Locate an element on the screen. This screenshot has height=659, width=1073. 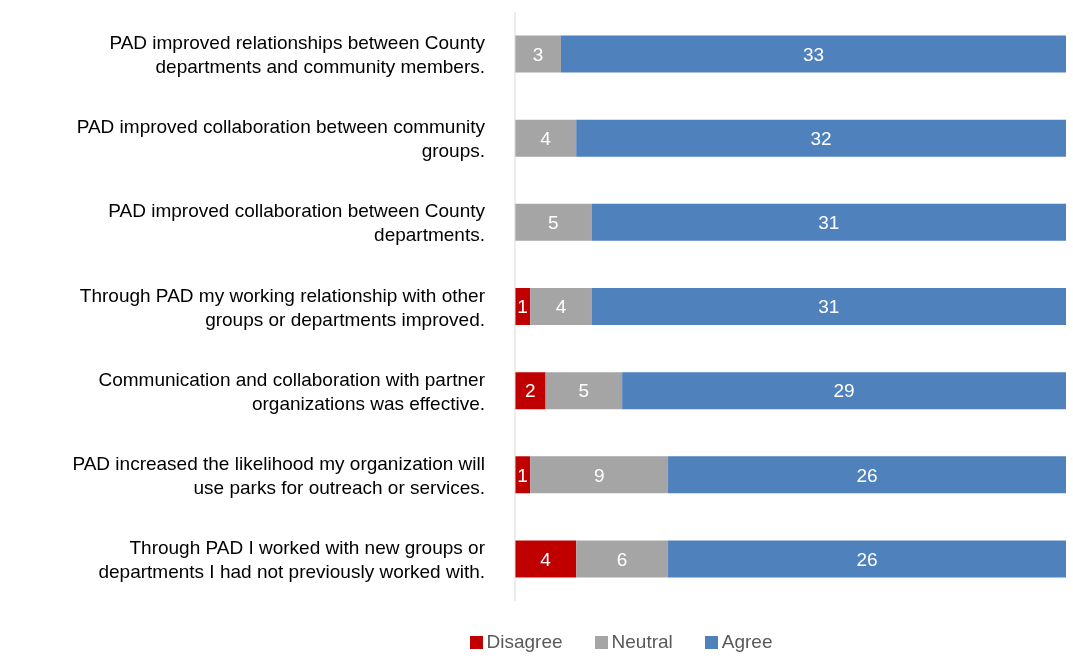
data-label: 6 is located at coordinates (622, 559).